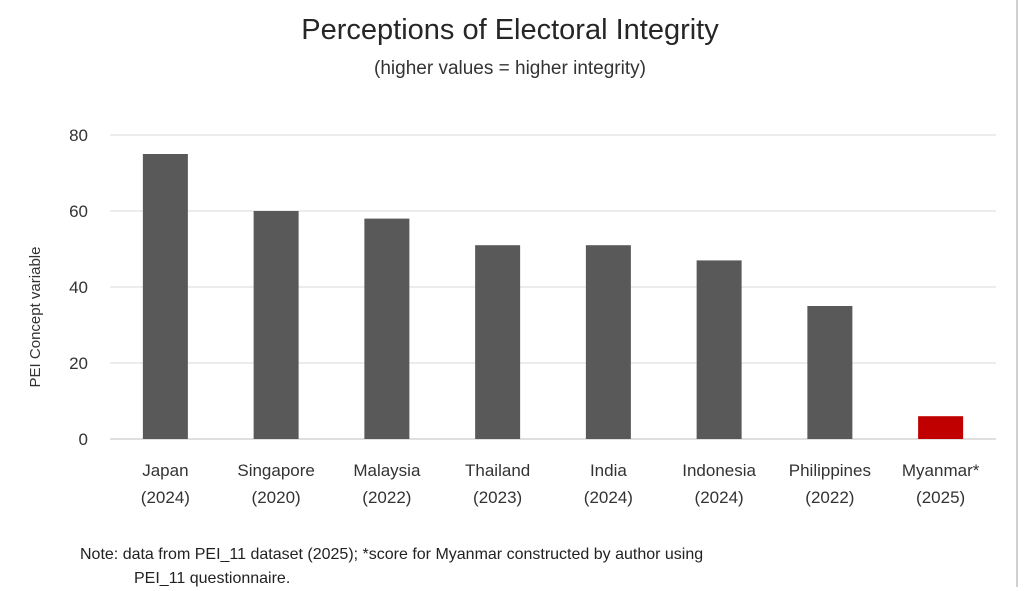 The width and height of the screenshot is (1024, 591). Describe the element at coordinates (941, 470) in the screenshot. I see `x-tick-label-7-line-1: Myanmar*` at that location.